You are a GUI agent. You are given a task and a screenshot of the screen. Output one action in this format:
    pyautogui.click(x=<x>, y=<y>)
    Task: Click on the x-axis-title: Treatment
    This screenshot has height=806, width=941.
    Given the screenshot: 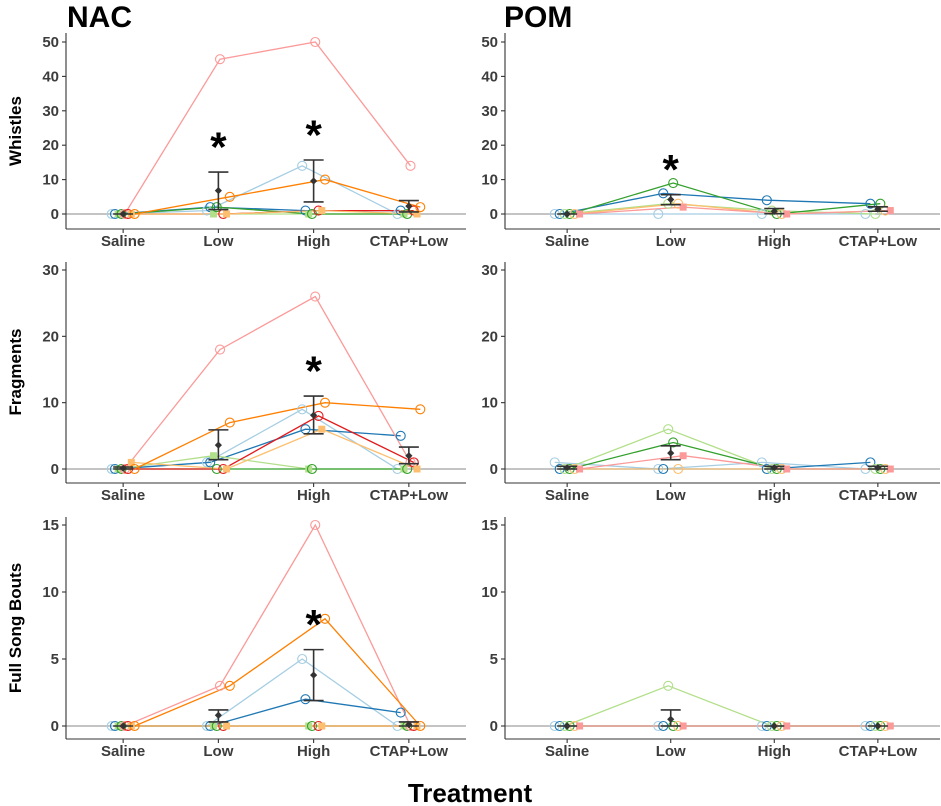 What is the action you would take?
    pyautogui.click(x=470, y=792)
    